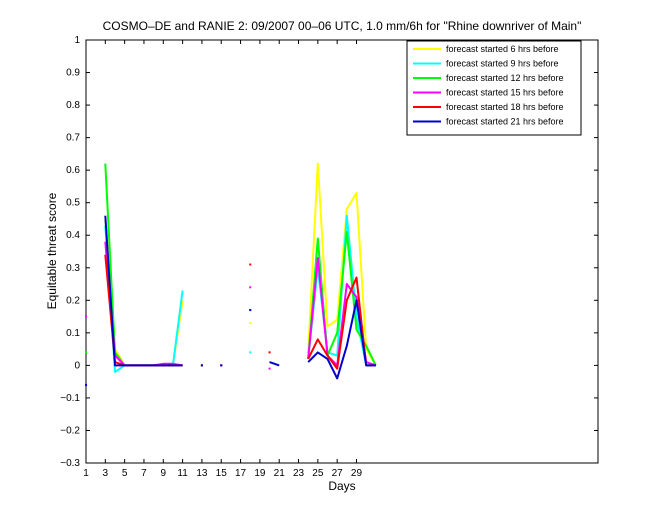 This screenshot has width=660, height=520. I want to click on legend-entry: forecast started 6 hrs before, so click(502, 49).